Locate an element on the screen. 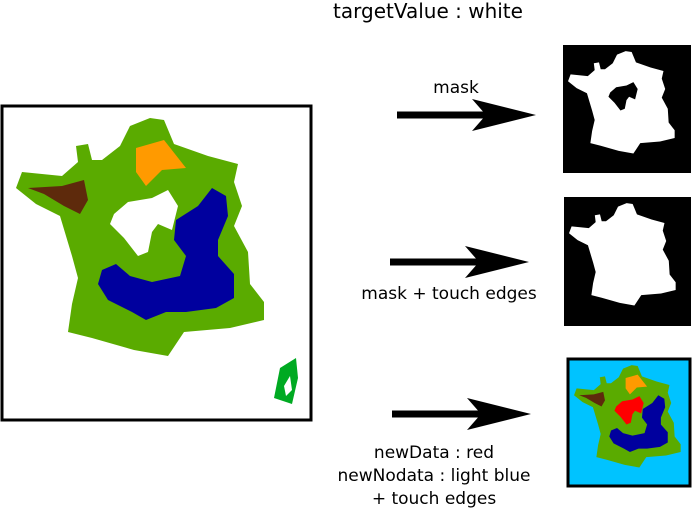 The image size is (695, 513). recolored-orange-region is located at coordinates (636, 384).